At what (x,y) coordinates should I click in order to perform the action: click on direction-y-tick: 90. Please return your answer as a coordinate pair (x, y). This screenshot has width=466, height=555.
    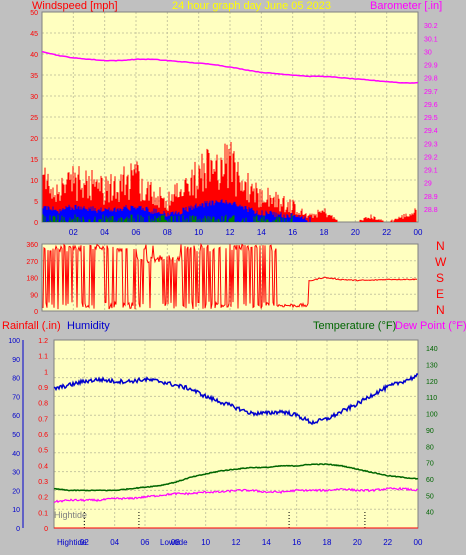
    Looking at the image, I should click on (34, 295).